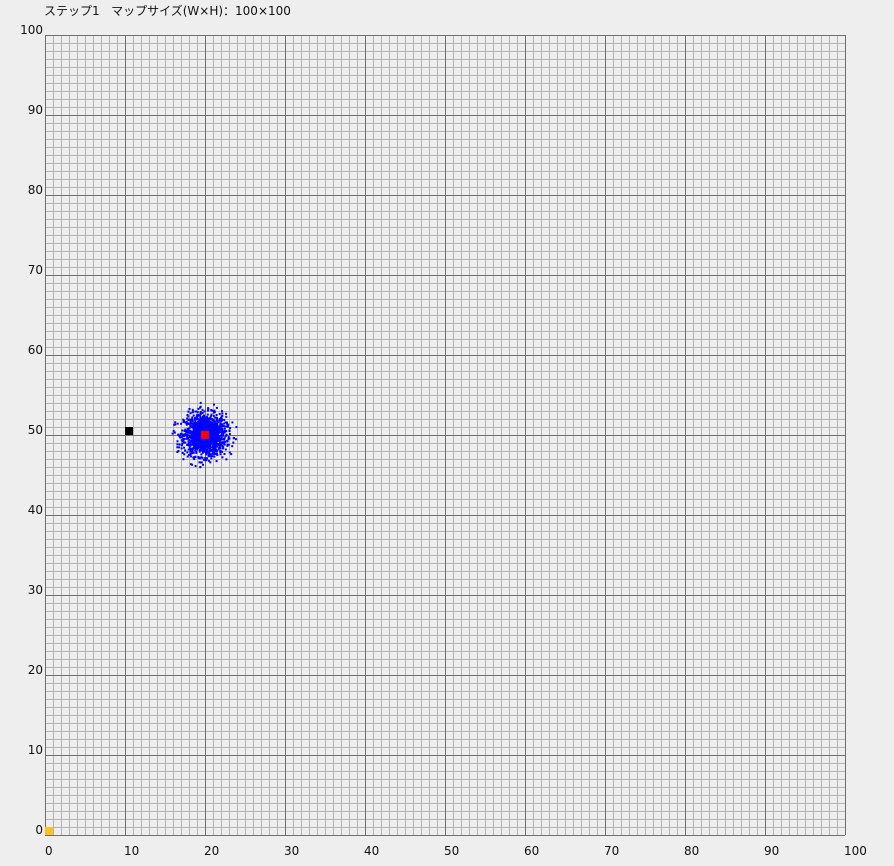  Describe the element at coordinates (35, 510) in the screenshot. I see `y-tick-label: 40` at that location.